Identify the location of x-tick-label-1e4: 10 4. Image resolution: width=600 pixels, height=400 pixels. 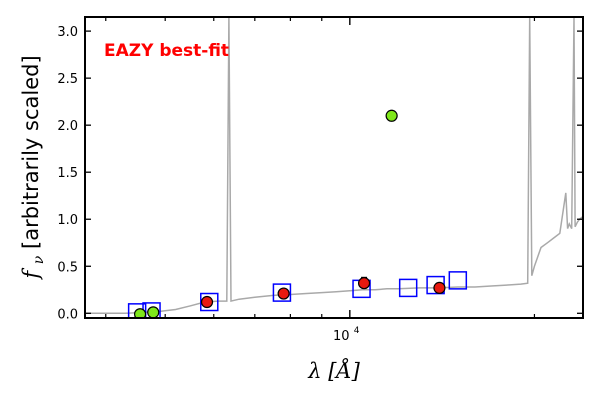
(346, 335).